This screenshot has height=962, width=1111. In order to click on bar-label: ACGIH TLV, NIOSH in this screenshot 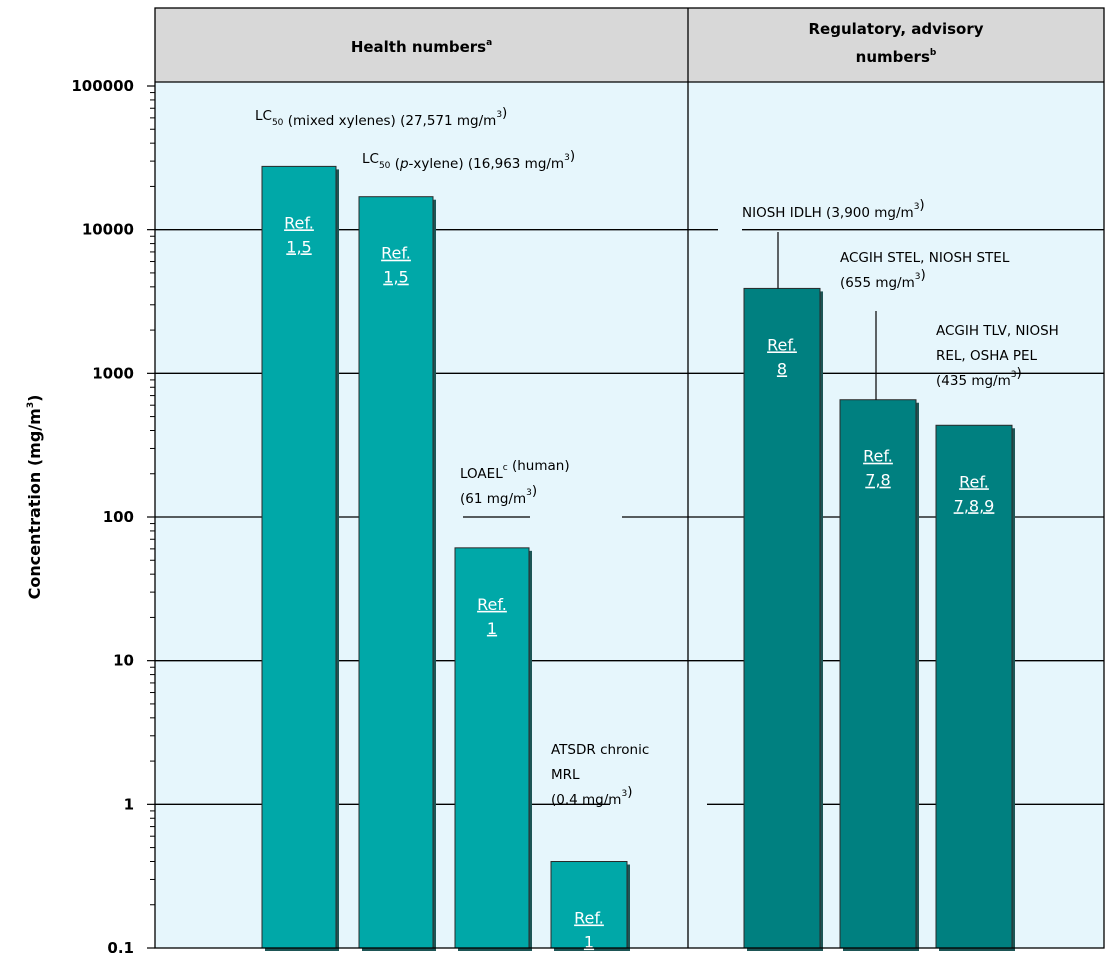, I will do `click(997, 331)`.